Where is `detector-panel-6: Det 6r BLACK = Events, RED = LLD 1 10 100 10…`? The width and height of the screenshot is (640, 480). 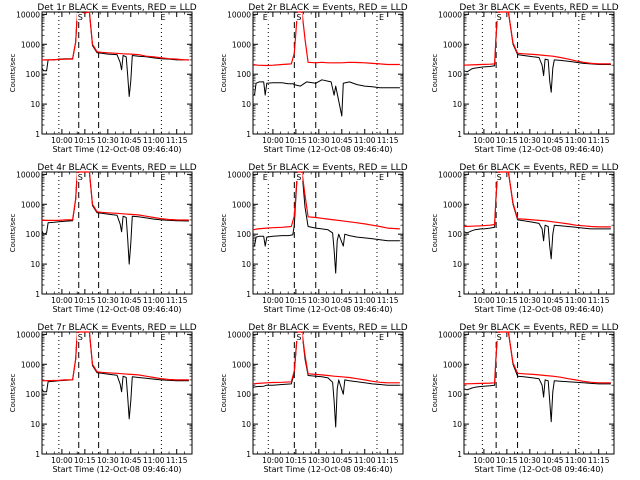
detector-panel-6: Det 6r BLACK = Events, RED = LLD 1 10 100 10… is located at coordinates (525, 238).